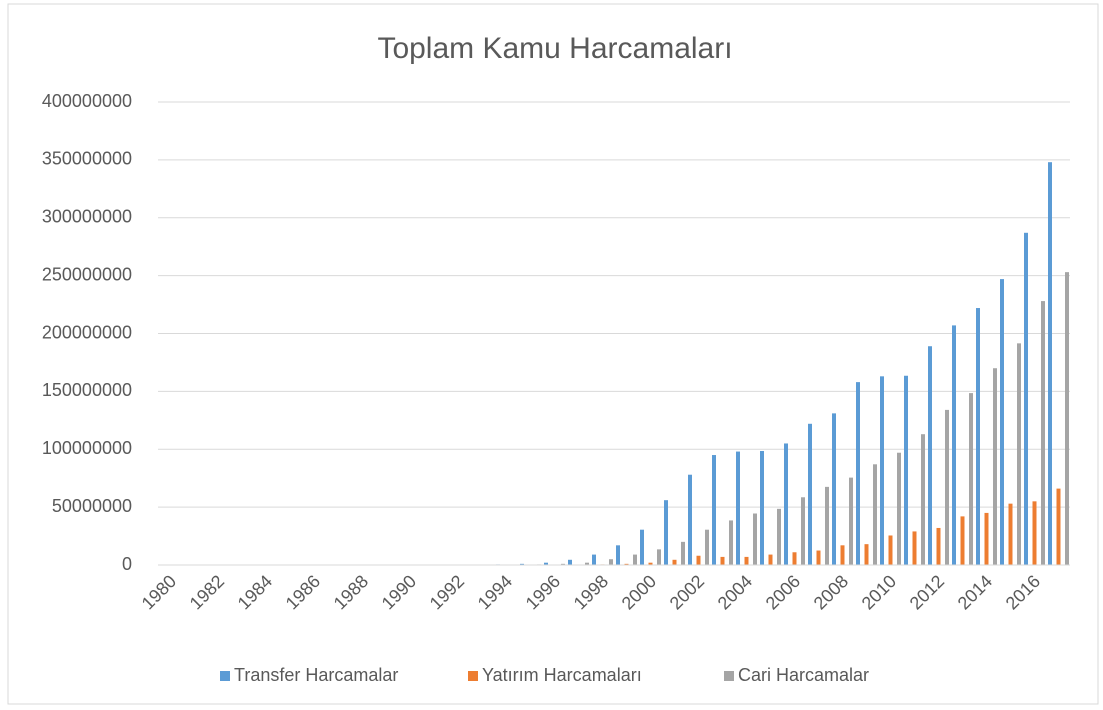 This screenshot has width=1103, height=710. I want to click on y-tick-label: 50000000, so click(92, 506).